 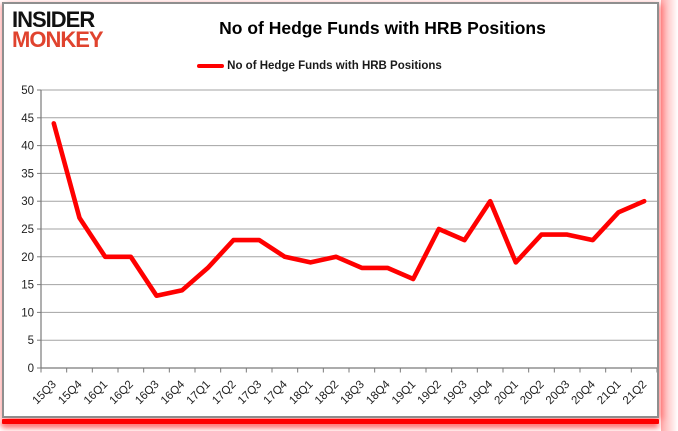 What do you see at coordinates (250, 393) in the screenshot?
I see `x-axis-tick-label: 17Q3` at bounding box center [250, 393].